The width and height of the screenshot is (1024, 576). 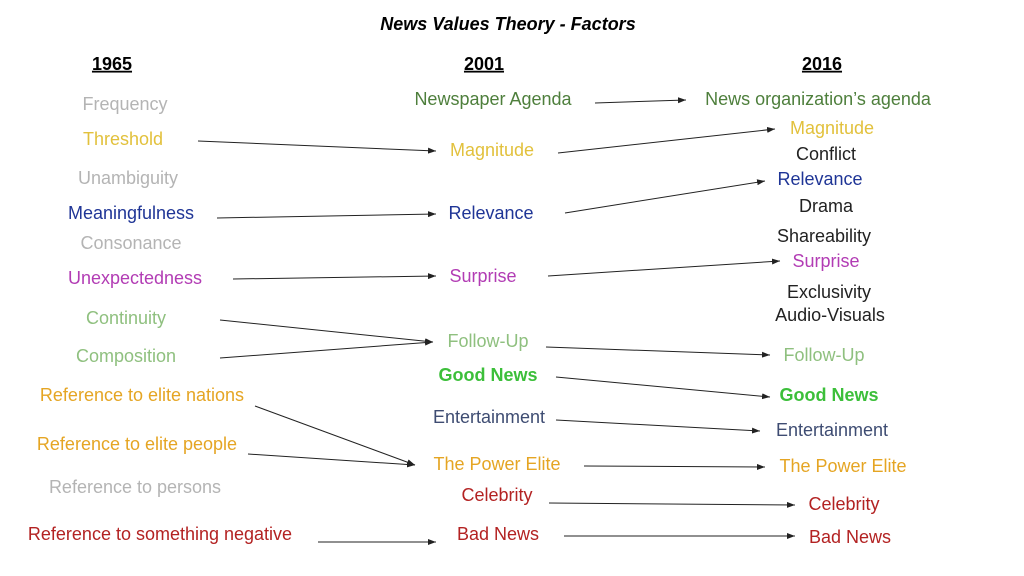 What do you see at coordinates (130, 243) in the screenshot?
I see `factor-label: Consonance` at bounding box center [130, 243].